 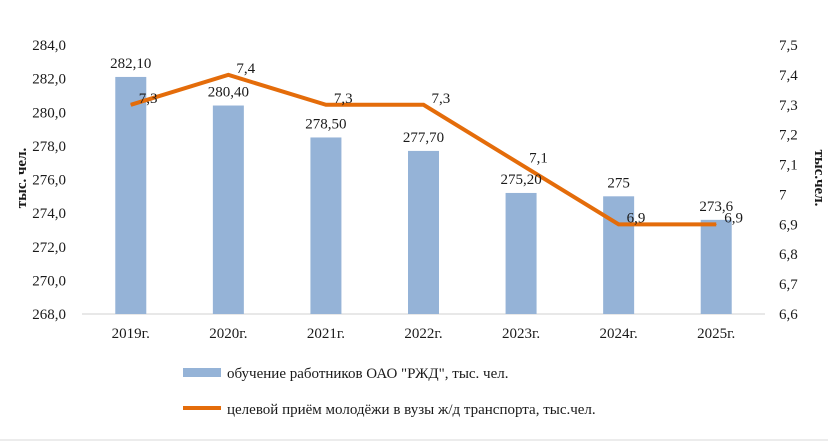 I want to click on y-right-tick-label: 6,6, so click(x=788, y=315).